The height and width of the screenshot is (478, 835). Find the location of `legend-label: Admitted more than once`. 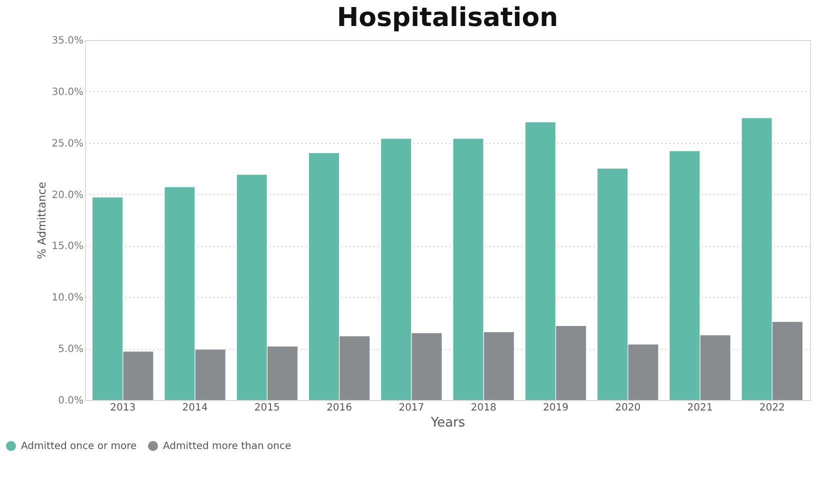

legend-label: Admitted more than once is located at coordinates (227, 446).